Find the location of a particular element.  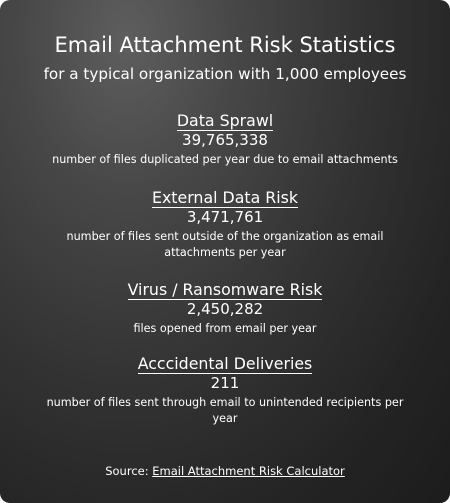

stat-heading: Virus / Ransomware Risk is located at coordinates (225, 290).